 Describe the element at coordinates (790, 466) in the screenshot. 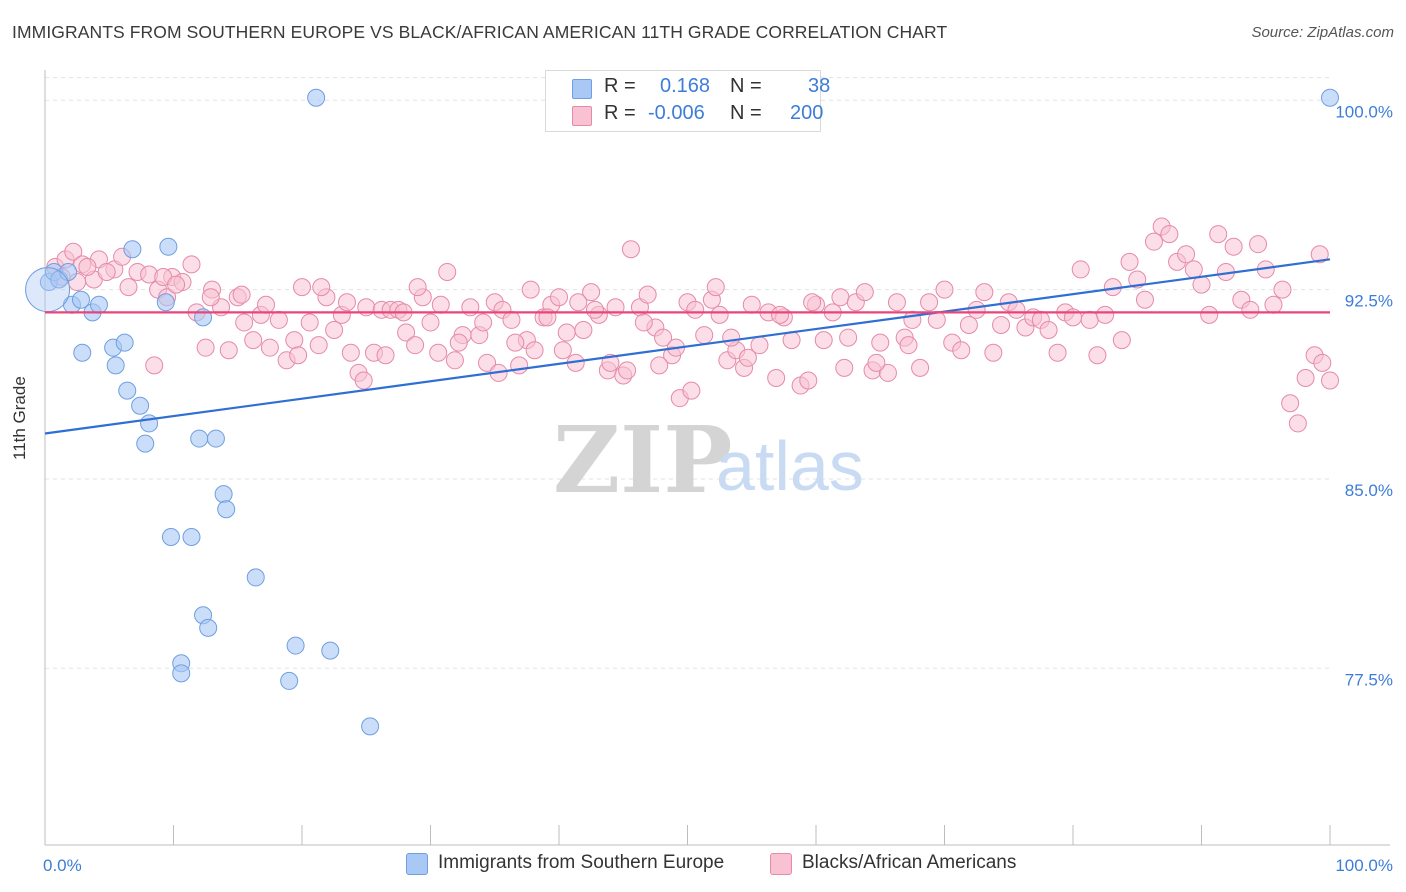

I see `watermark-atlas: atlas` at that location.